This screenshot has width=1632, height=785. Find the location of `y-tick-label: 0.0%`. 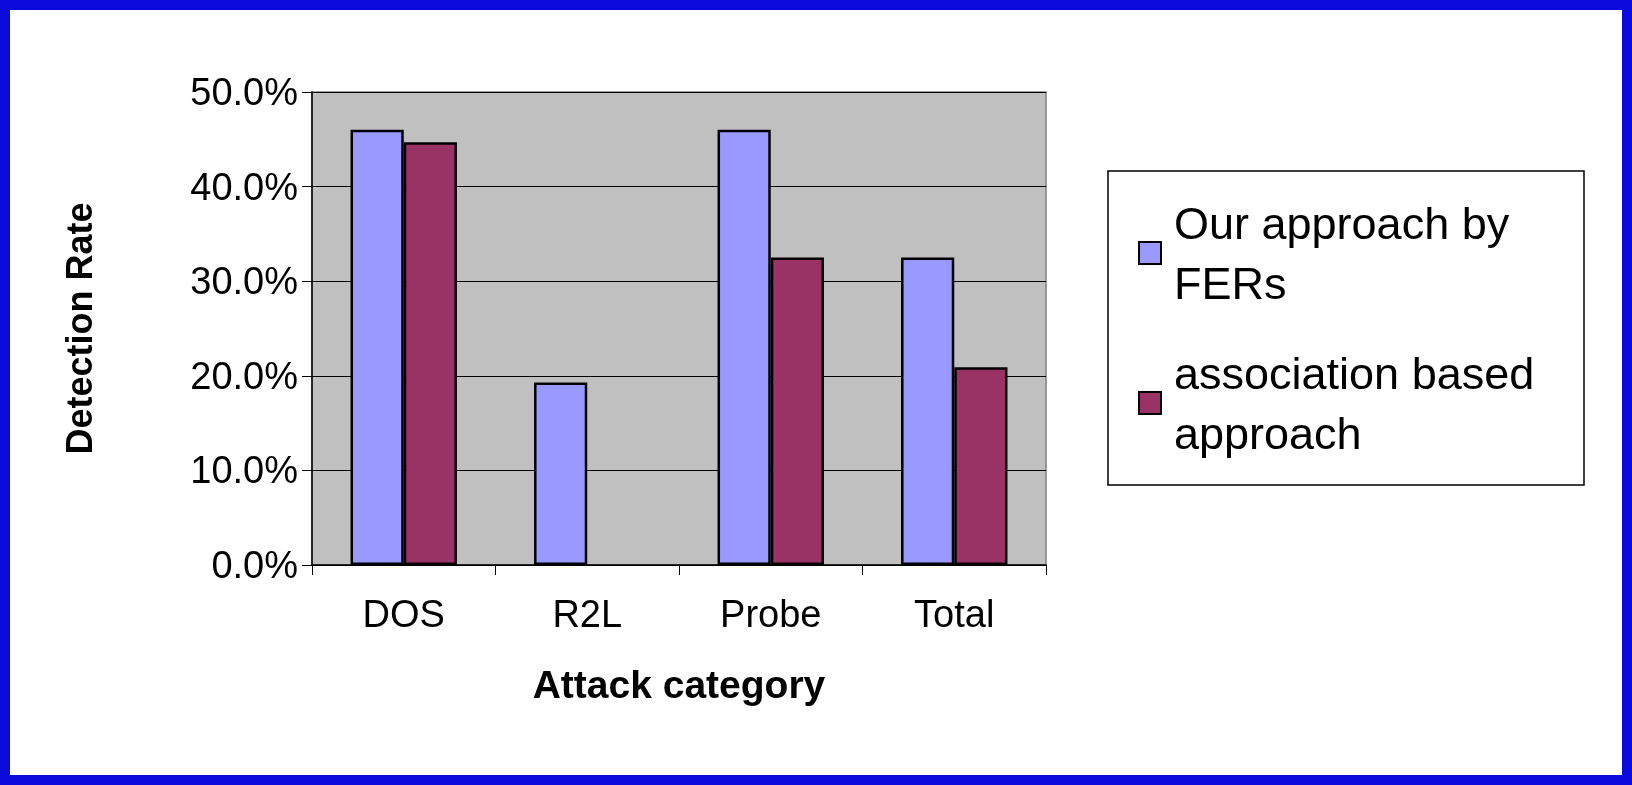

y-tick-label: 0.0% is located at coordinates (254, 565).